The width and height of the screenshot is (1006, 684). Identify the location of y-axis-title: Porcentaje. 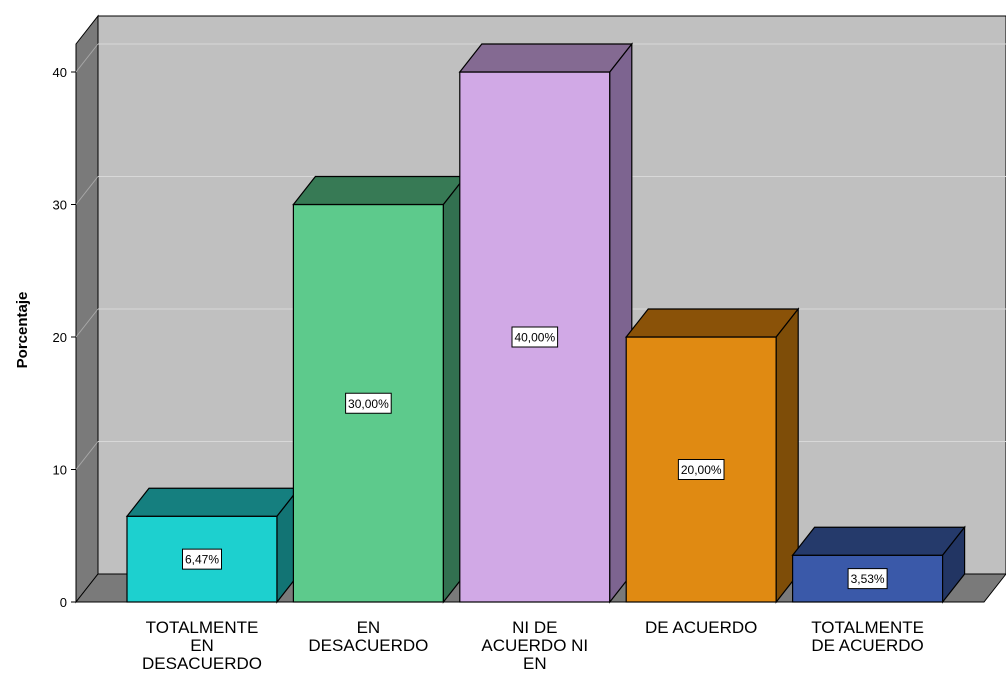
(22, 330).